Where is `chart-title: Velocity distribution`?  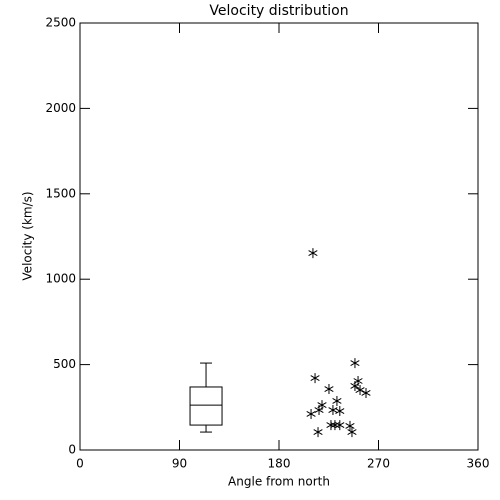 chart-title: Velocity distribution is located at coordinates (278, 11).